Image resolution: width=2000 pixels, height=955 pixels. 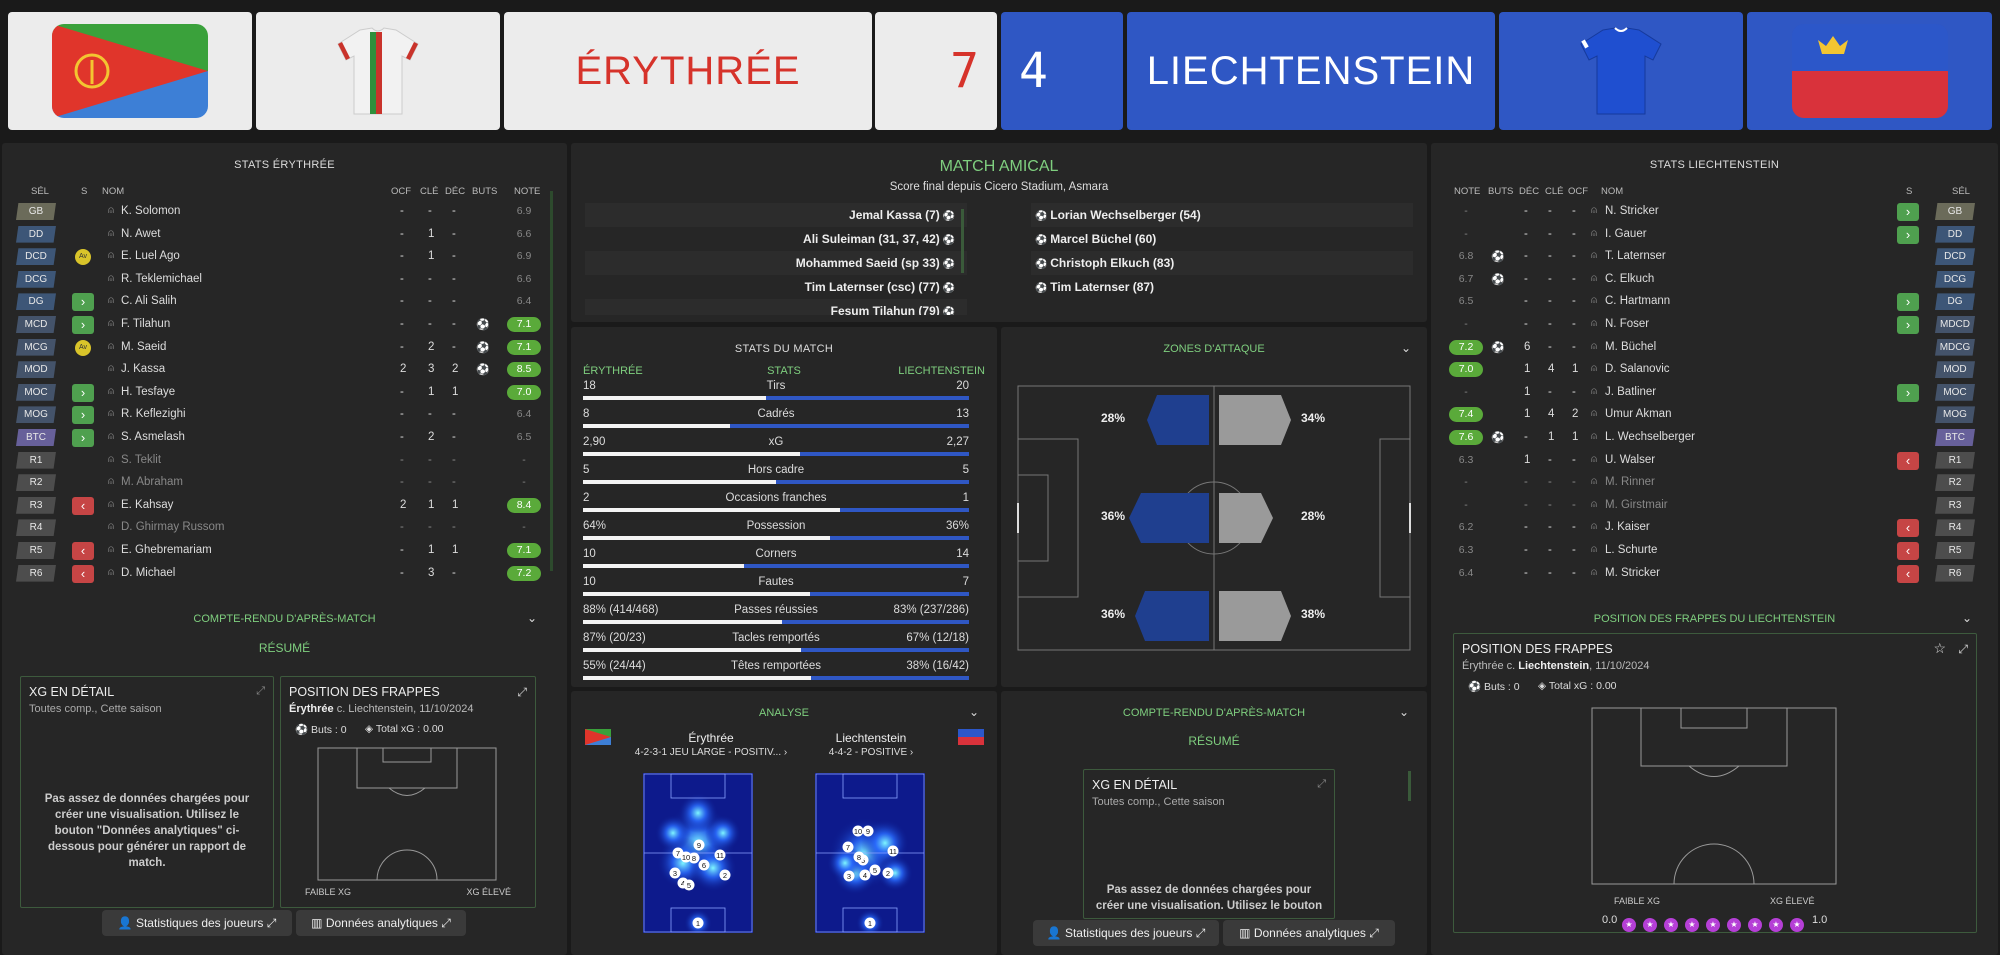 What do you see at coordinates (784, 713) in the screenshot?
I see `analysis-title: ANALYSE` at bounding box center [784, 713].